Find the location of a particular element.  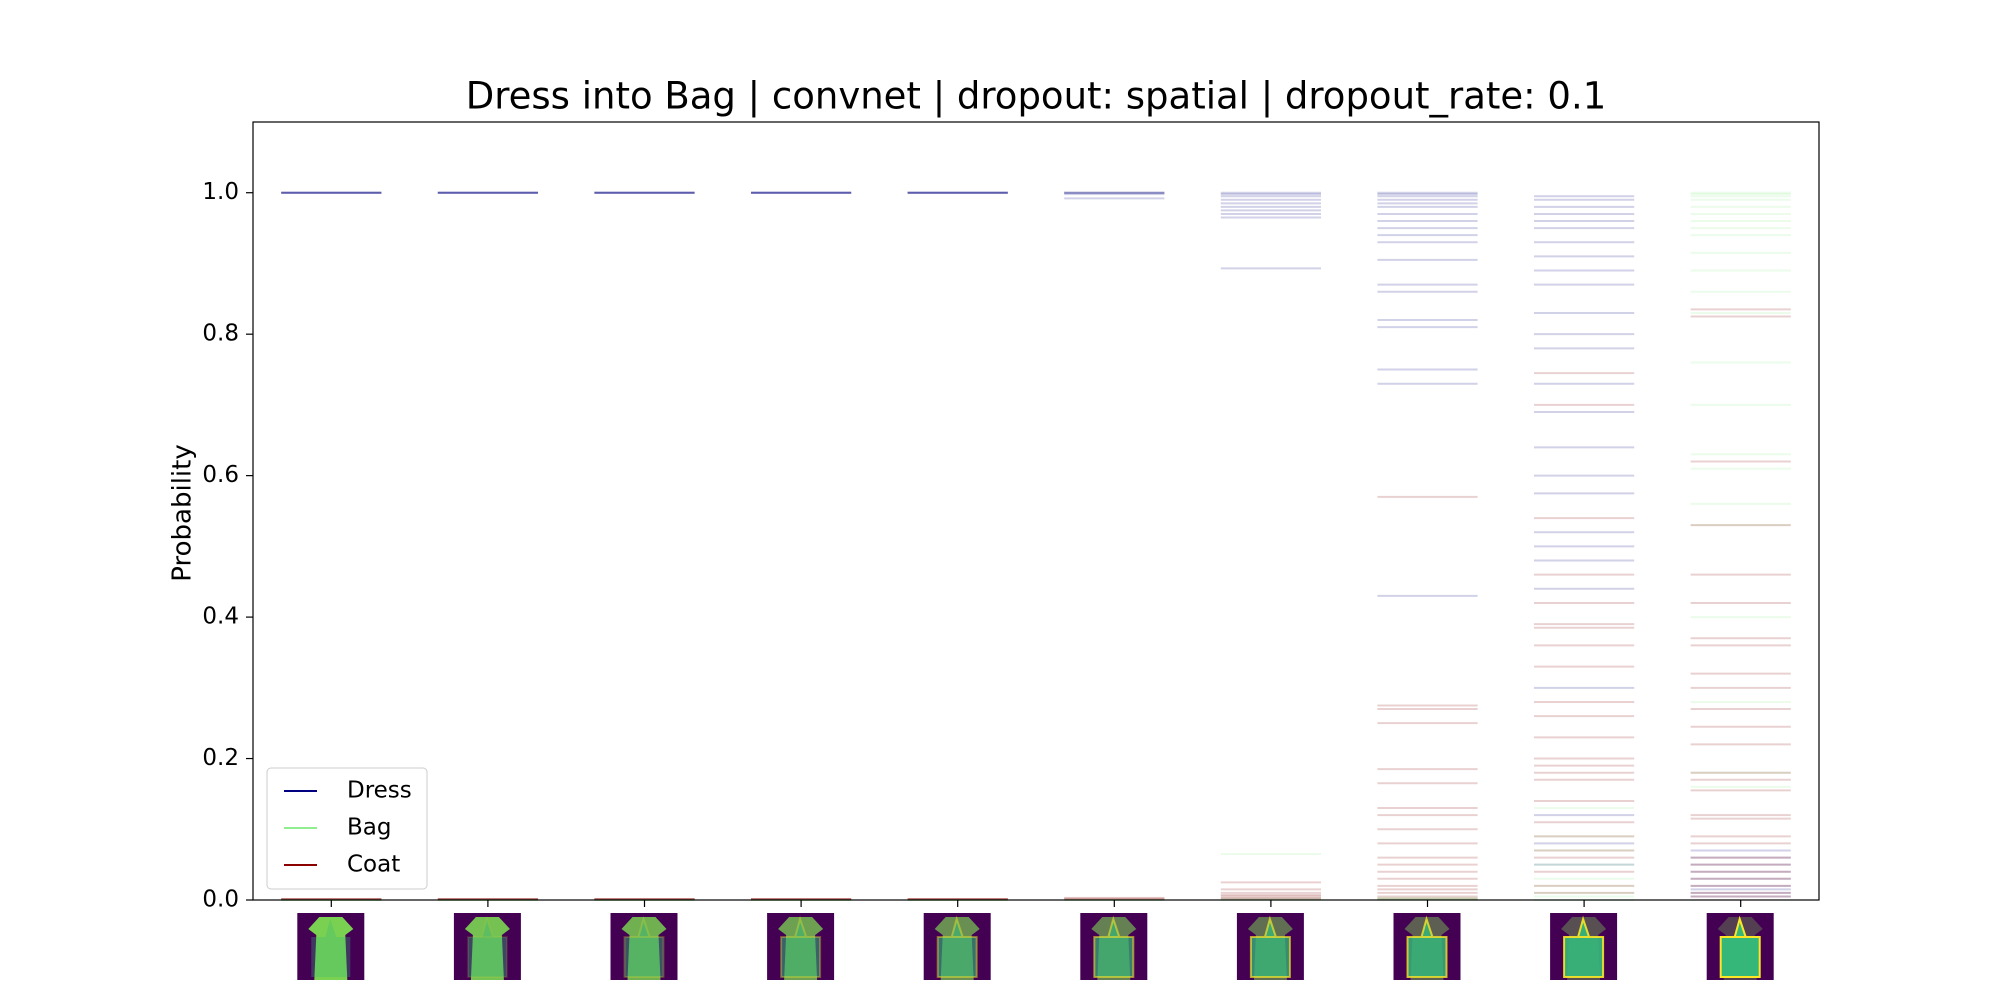

legend-box is located at coordinates (347, 828).